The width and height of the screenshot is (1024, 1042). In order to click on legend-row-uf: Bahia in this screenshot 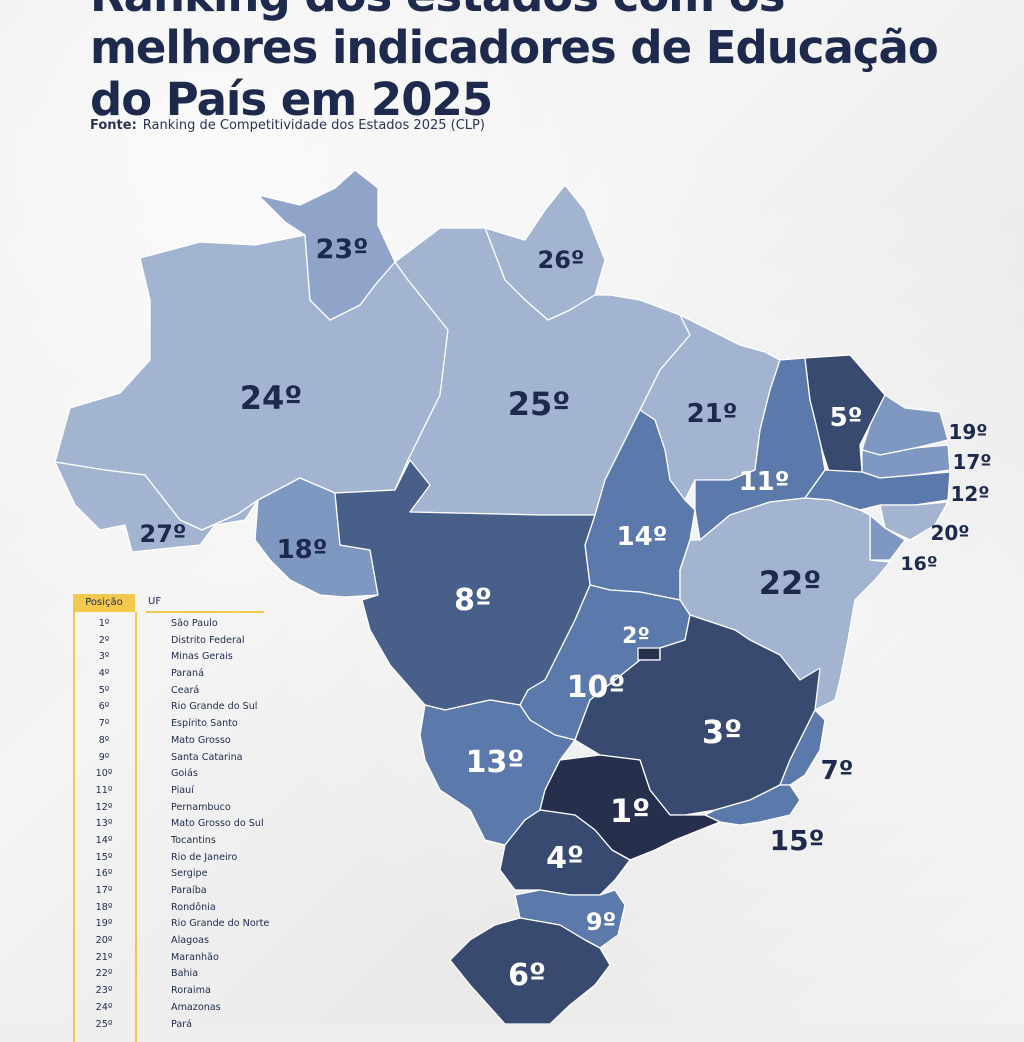, I will do `click(185, 974)`.